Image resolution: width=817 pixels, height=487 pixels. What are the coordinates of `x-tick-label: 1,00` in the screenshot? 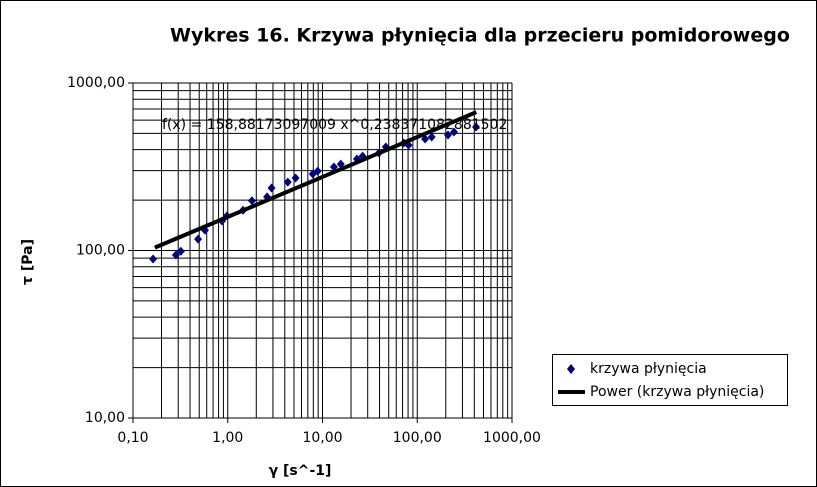 It's located at (227, 438).